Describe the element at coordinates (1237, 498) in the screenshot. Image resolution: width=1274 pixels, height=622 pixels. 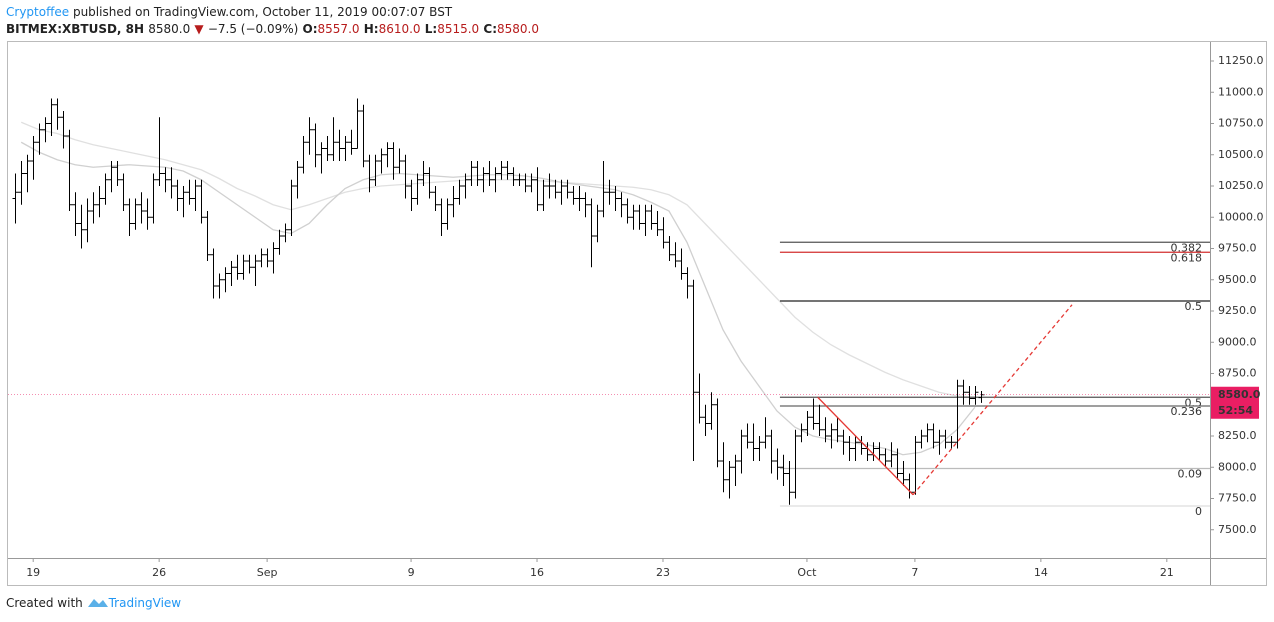
I see `y-tick-label: 7750.0` at that location.